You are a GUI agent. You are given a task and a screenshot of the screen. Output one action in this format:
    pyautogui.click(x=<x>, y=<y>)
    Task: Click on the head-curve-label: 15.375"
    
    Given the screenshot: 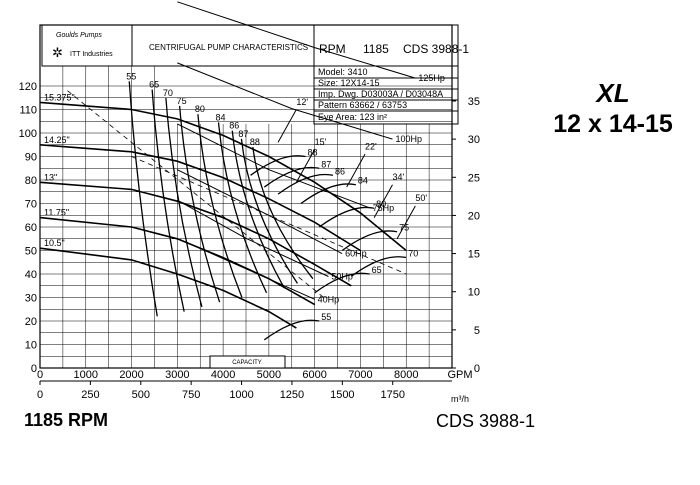 What is the action you would take?
    pyautogui.click(x=59, y=97)
    